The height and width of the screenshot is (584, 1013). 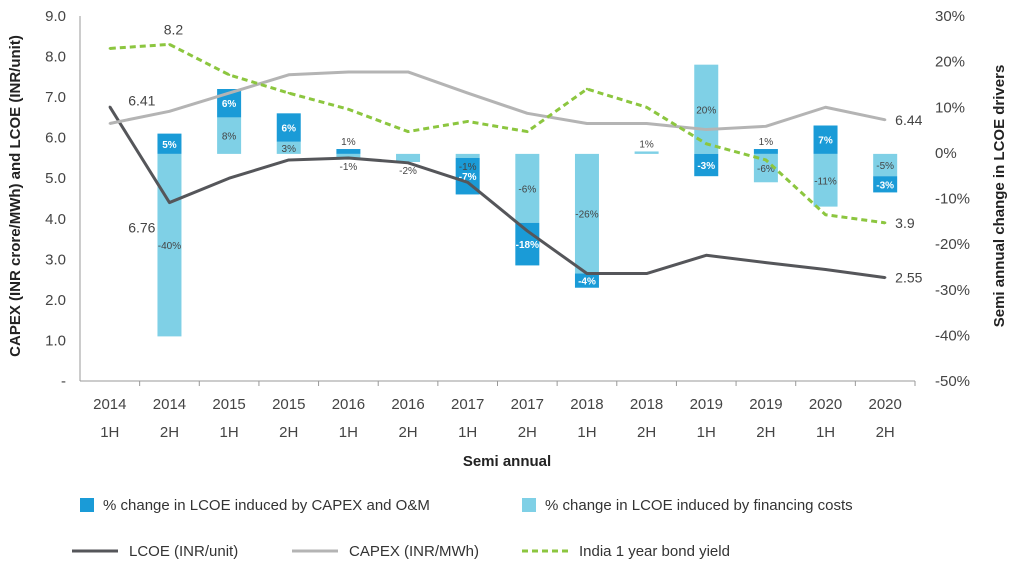 I want to click on capex-om-label: -4%, so click(x=587, y=282).